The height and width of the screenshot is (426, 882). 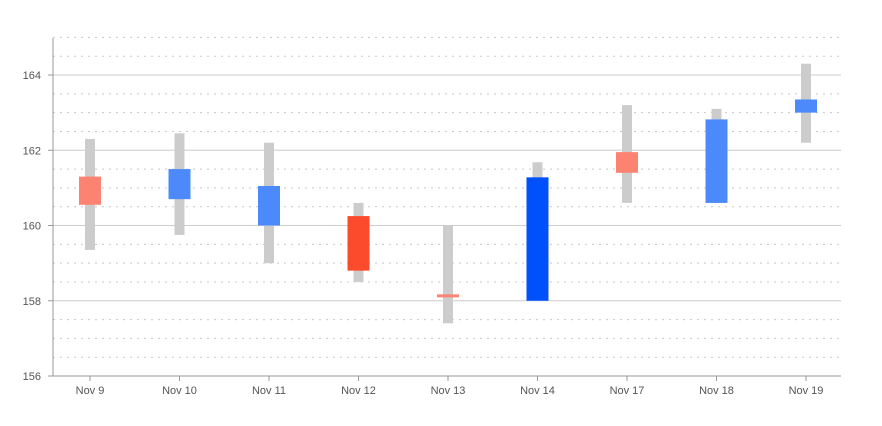 I want to click on x-tick-label: Nov 18, so click(x=716, y=391).